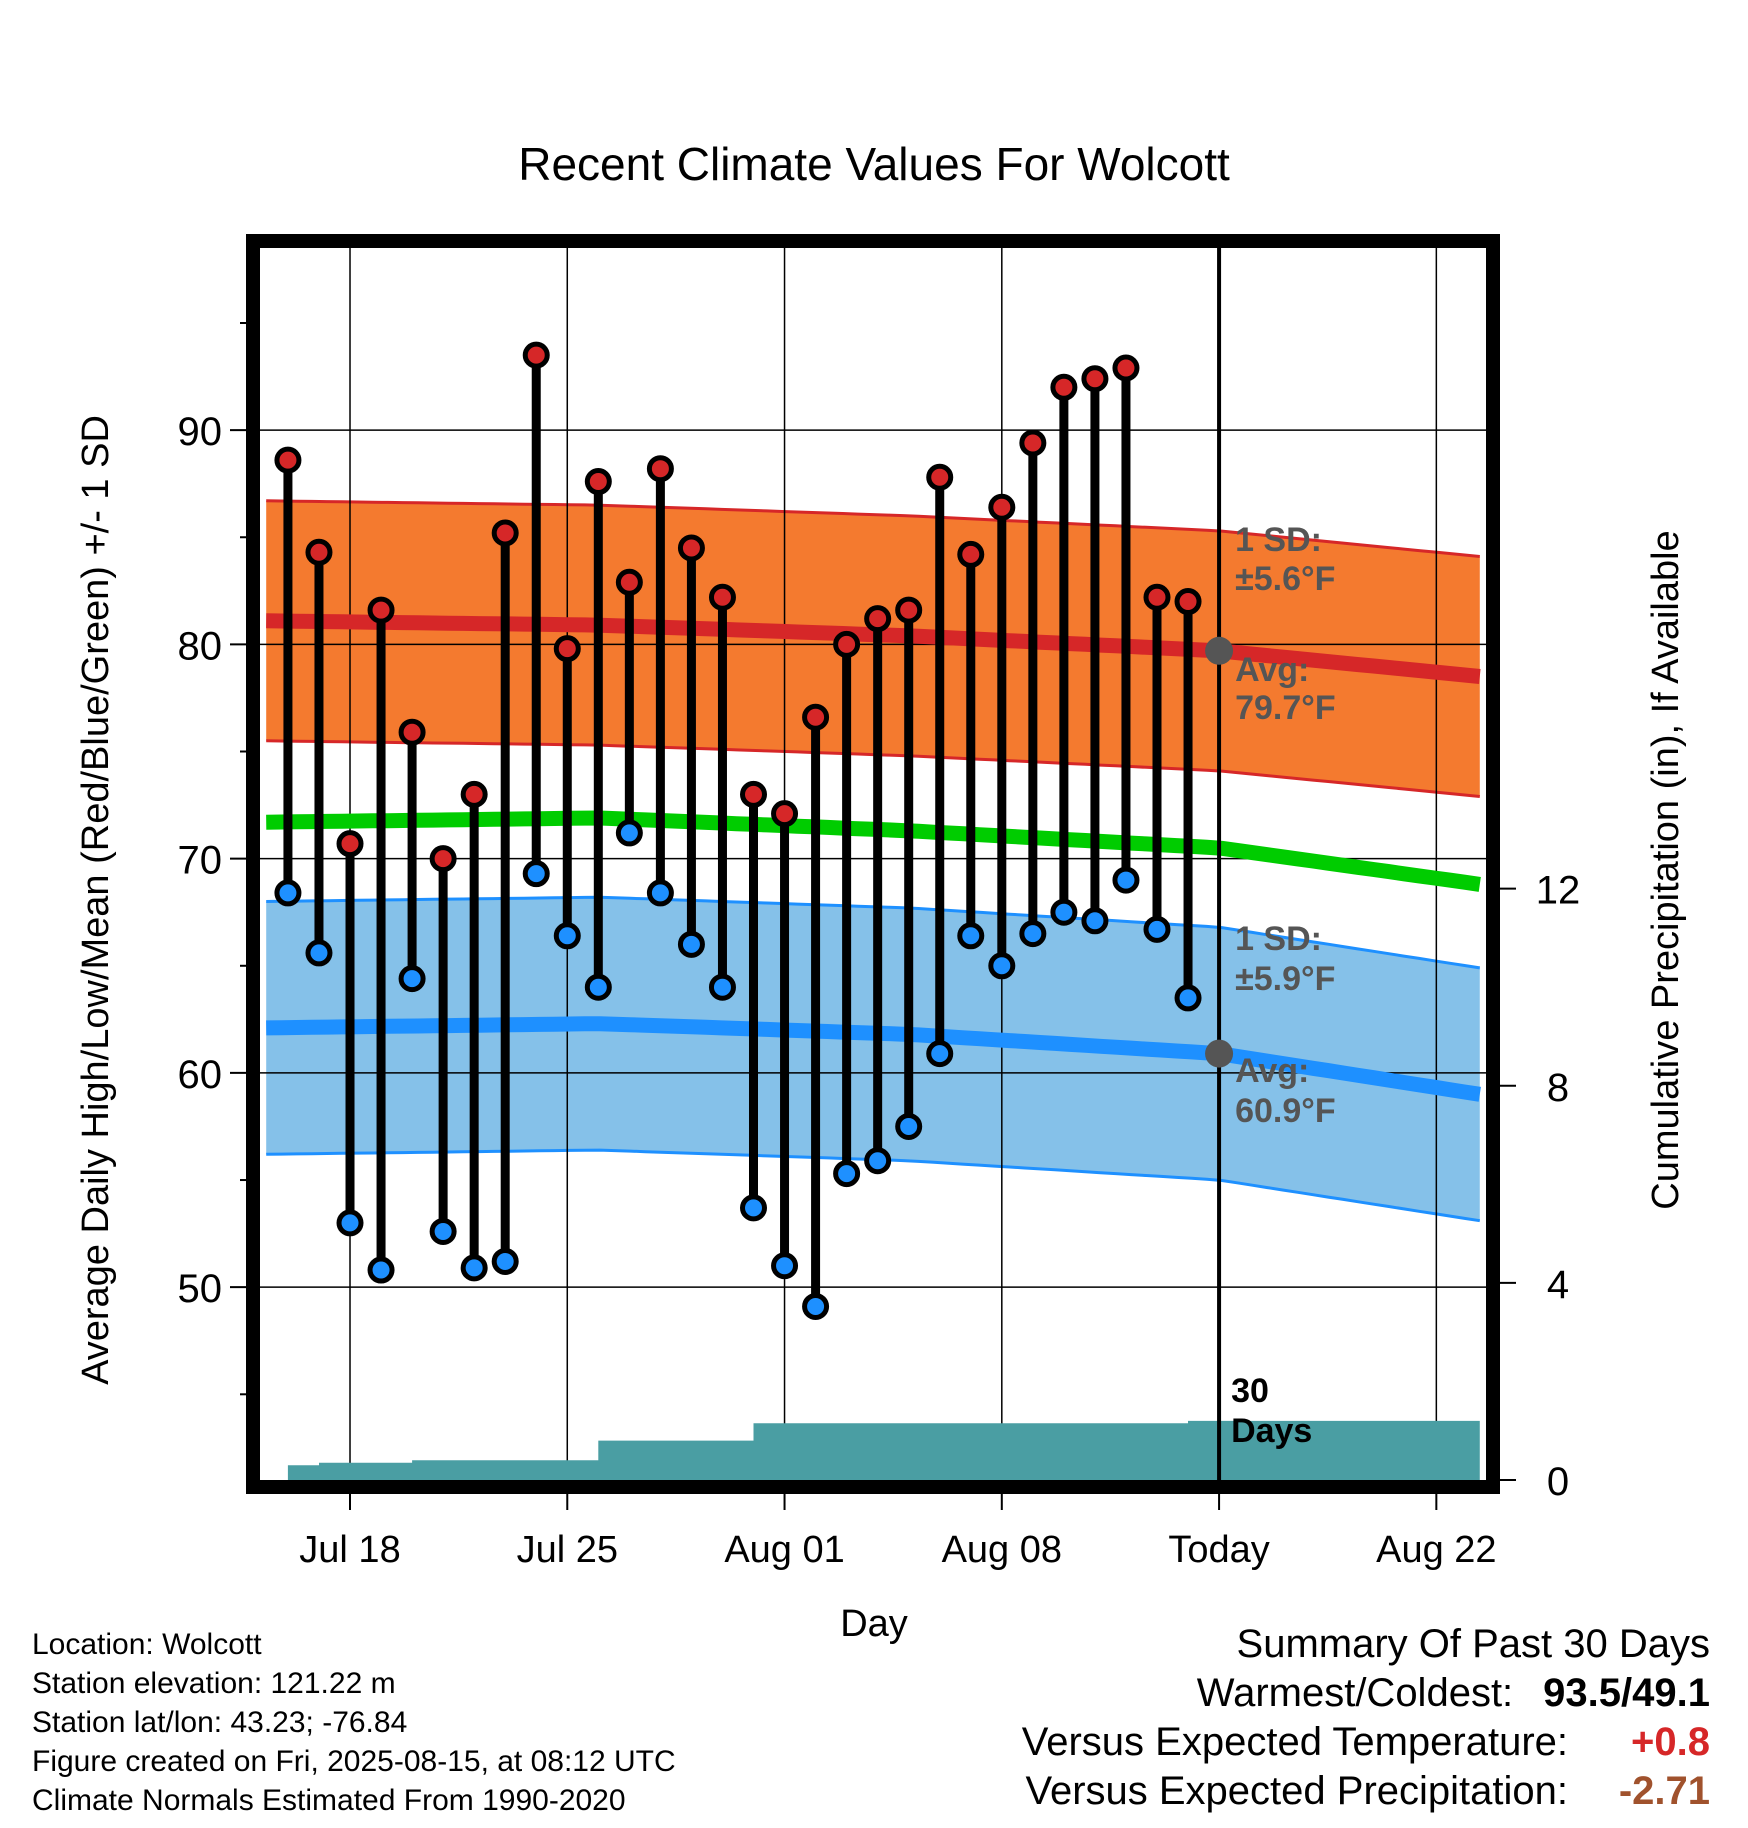 The width and height of the screenshot is (1748, 1828). What do you see at coordinates (1664, 1791) in the screenshot?
I see `summary-precip-value: -2.71` at bounding box center [1664, 1791].